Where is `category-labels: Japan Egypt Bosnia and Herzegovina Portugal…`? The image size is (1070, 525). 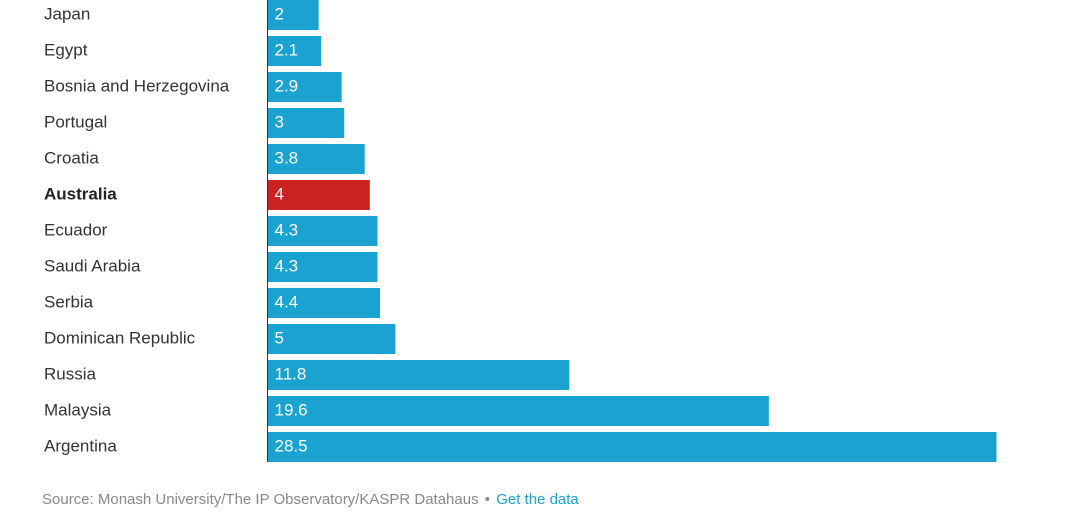
category-labels: Japan Egypt Bosnia and Herzegovina Portugal… is located at coordinates (137, 229).